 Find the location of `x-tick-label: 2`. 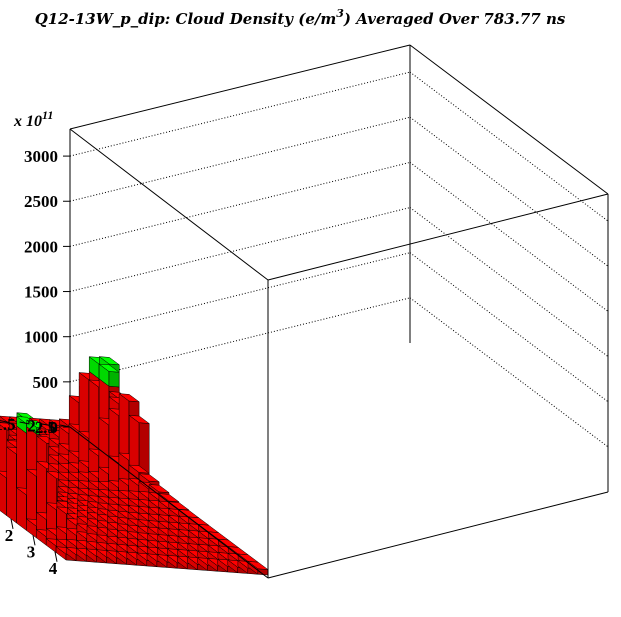

x-tick-label: 2 is located at coordinates (9, 535).